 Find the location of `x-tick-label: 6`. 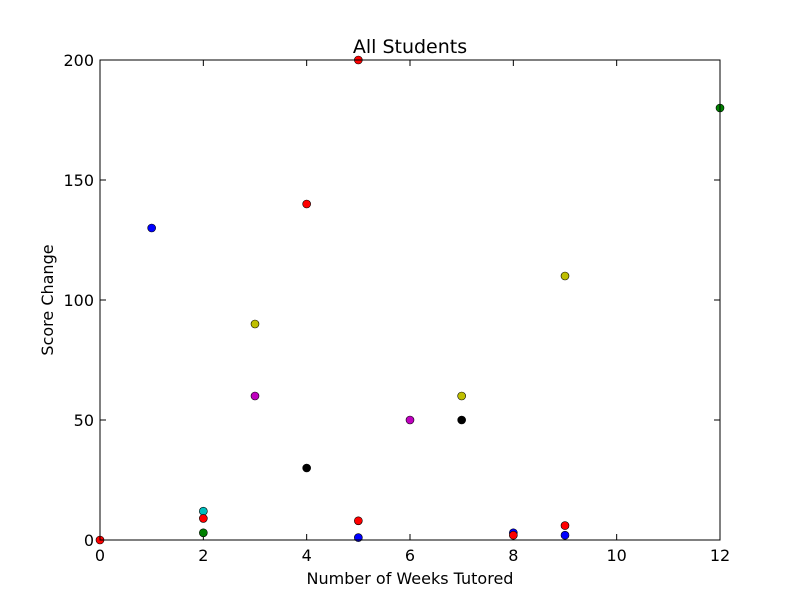

x-tick-label: 6 is located at coordinates (410, 555).